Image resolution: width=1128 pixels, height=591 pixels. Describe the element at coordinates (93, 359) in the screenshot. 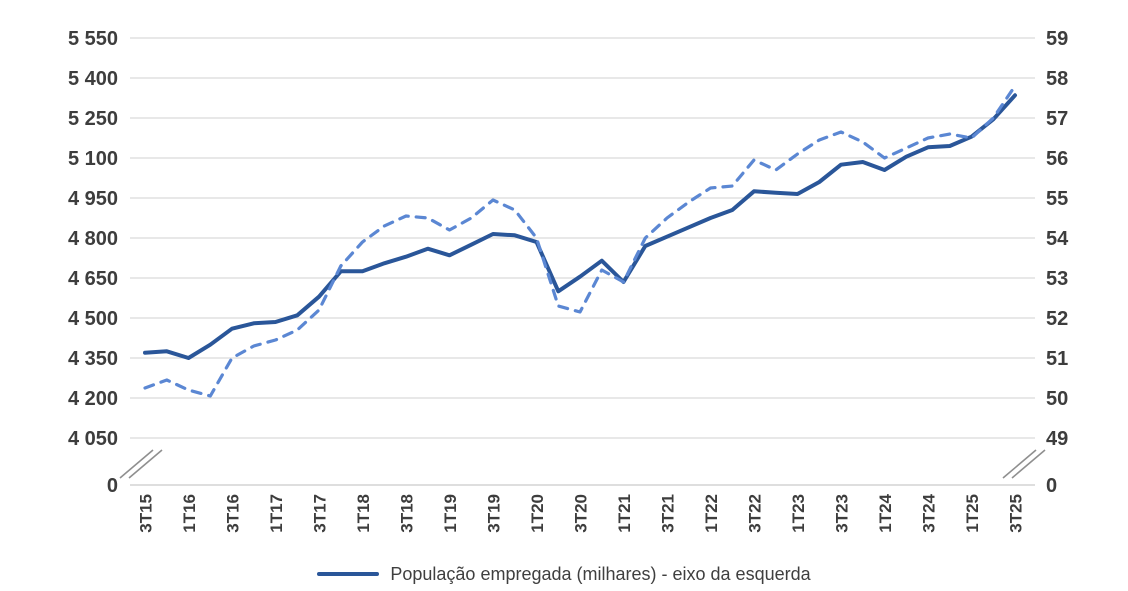

I see `left-axis-tick-label: 4 350` at that location.